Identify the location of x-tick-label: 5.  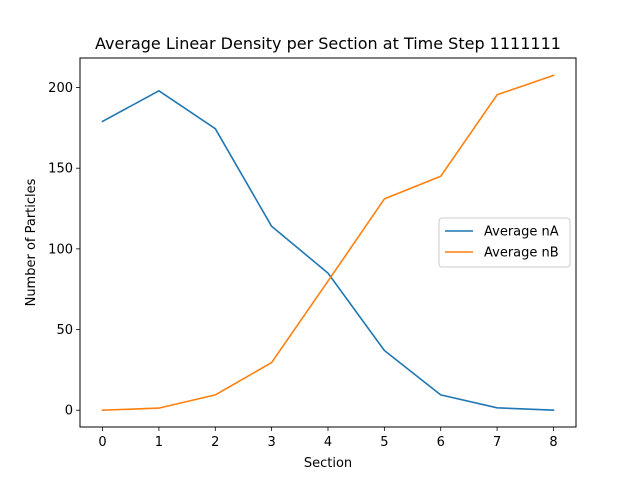
(384, 442).